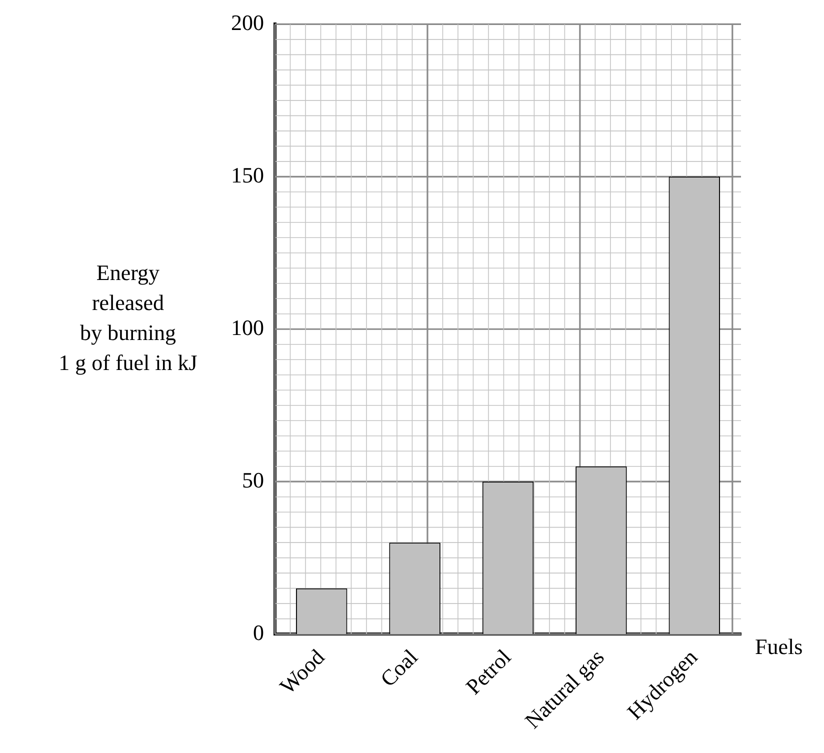  Describe the element at coordinates (253, 479) in the screenshot. I see `y-tick-label: 50` at that location.